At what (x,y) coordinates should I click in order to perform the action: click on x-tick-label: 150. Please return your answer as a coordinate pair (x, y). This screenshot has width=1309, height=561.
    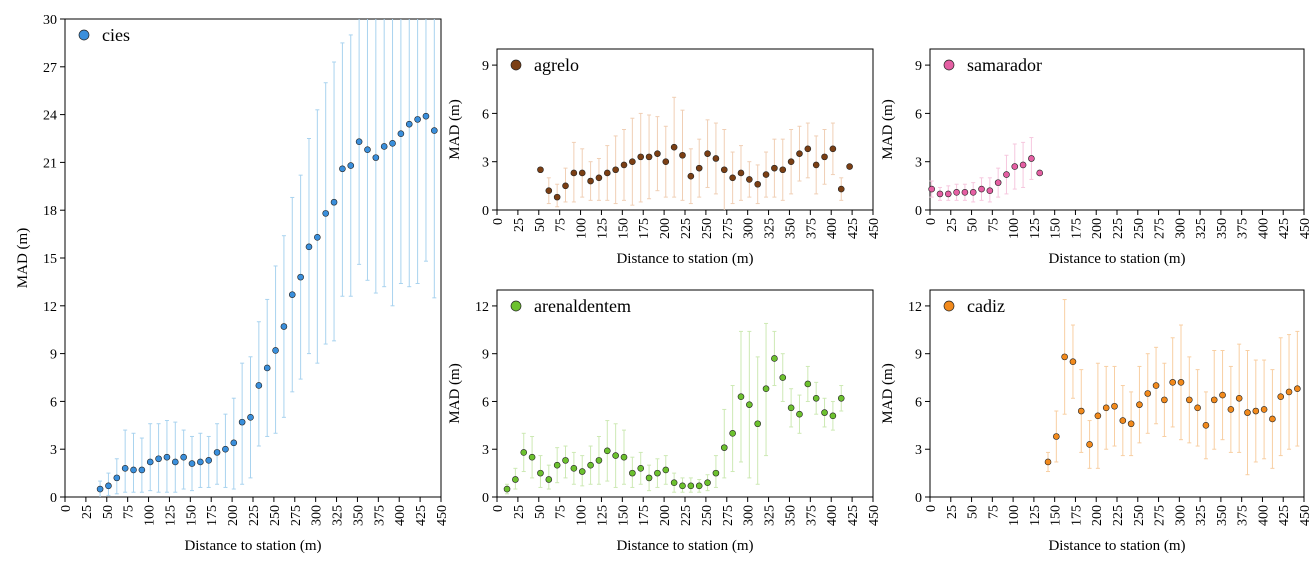
    Looking at the image, I should click on (1056, 515).